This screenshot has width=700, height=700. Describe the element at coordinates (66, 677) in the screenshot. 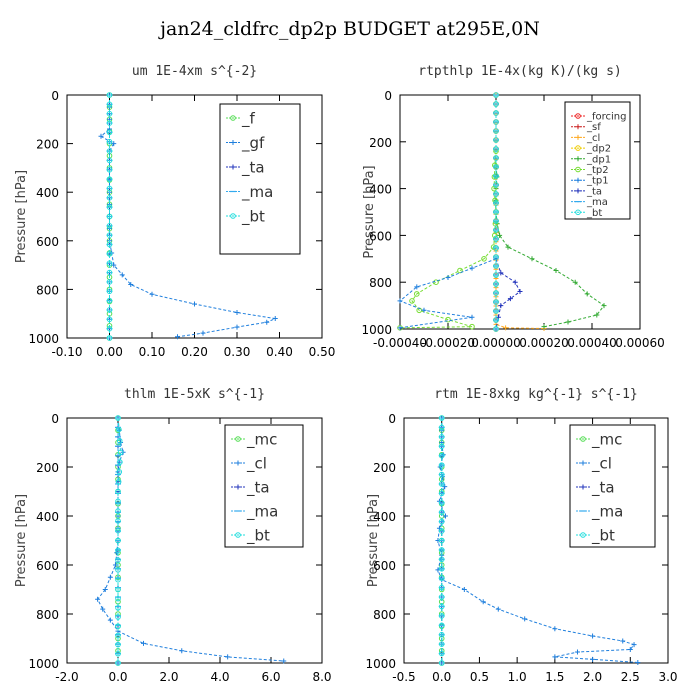

I see `x-tick-label: -2.0` at that location.